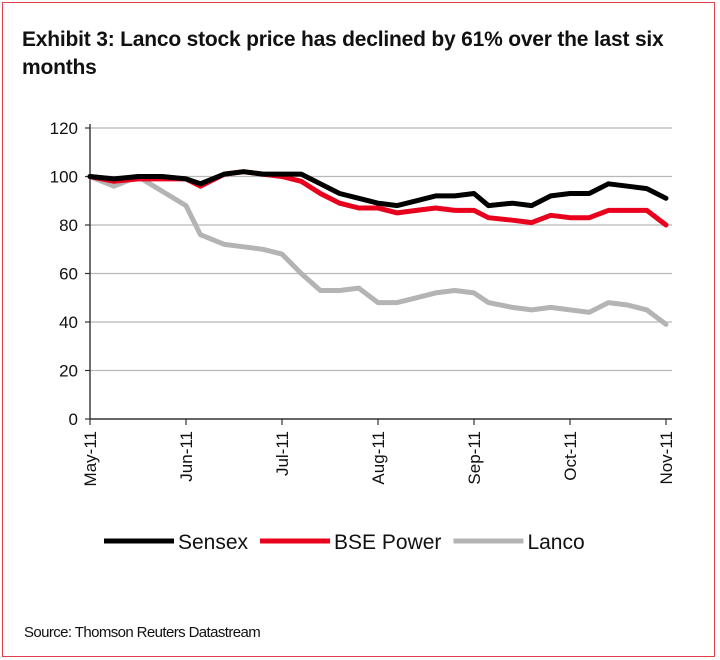  What do you see at coordinates (186, 456) in the screenshot?
I see `x-tick-label: Jun-11` at bounding box center [186, 456].